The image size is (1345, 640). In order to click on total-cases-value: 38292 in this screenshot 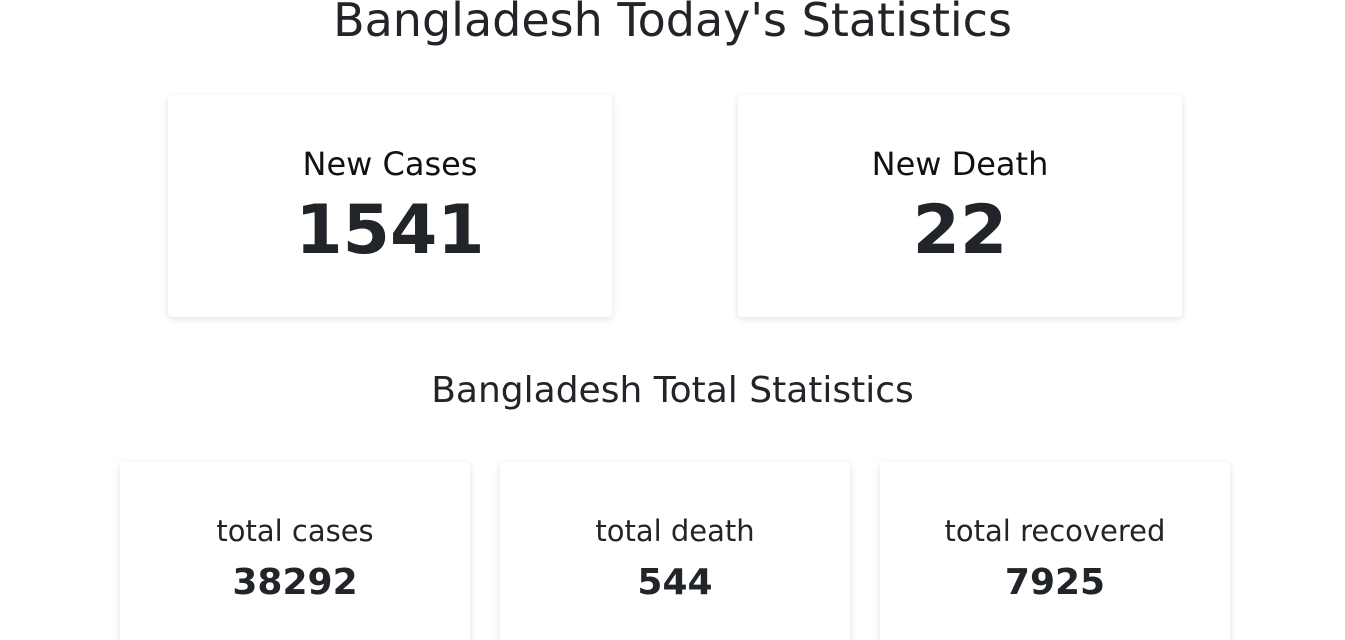, I will do `click(295, 582)`.